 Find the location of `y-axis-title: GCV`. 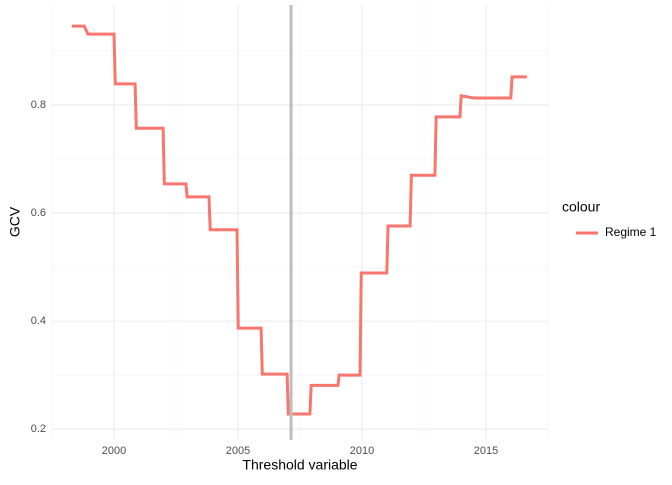

y-axis-title: GCV is located at coordinates (15, 221).